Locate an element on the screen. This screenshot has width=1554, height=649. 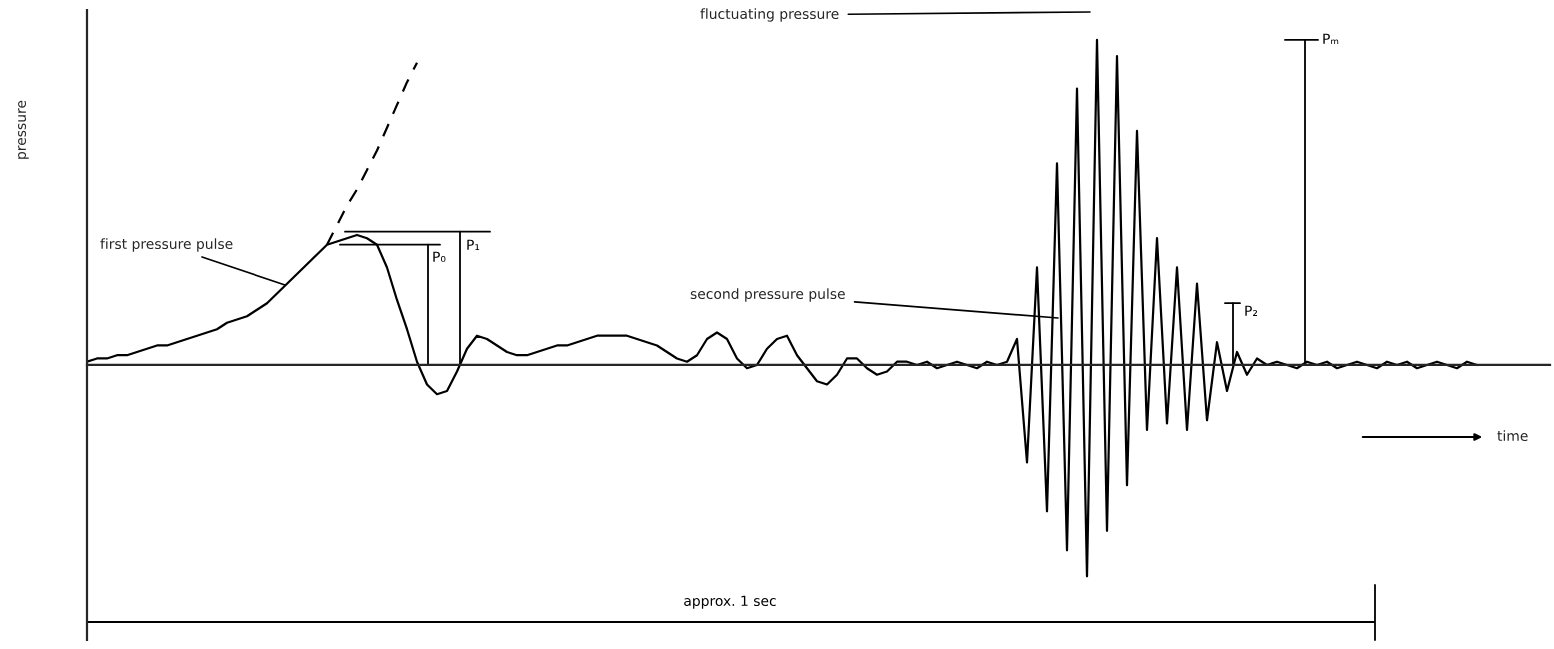
text: approx. 1 sec is located at coordinates (730, 602).